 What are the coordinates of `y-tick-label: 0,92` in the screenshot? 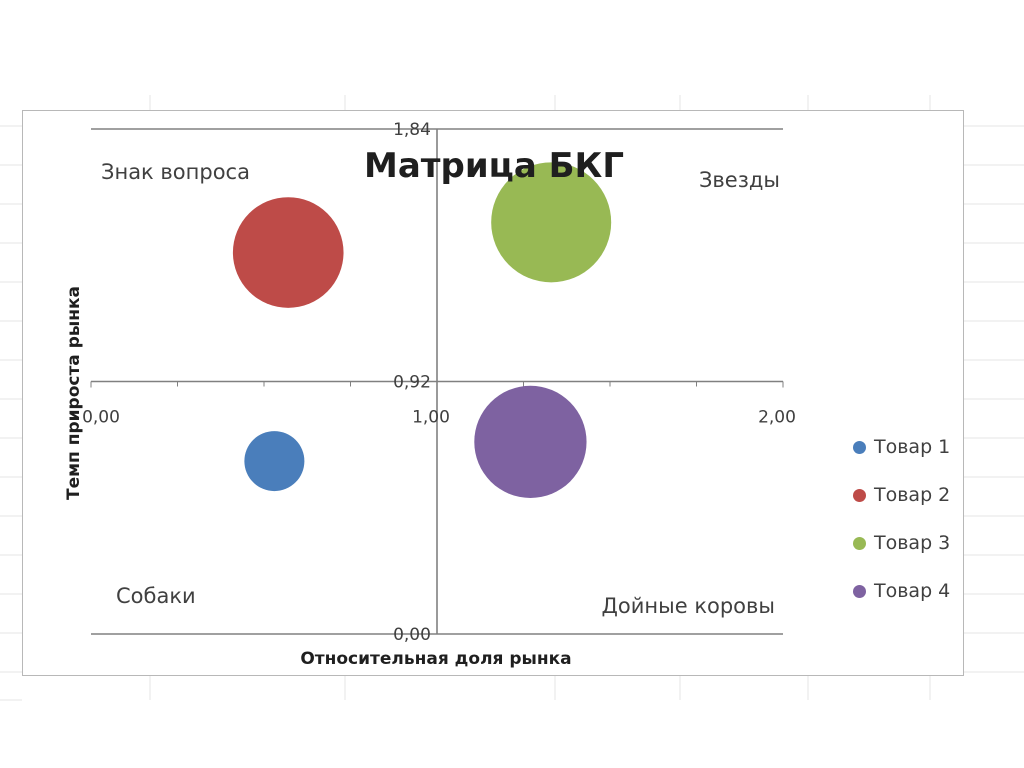 It's located at (412, 383).